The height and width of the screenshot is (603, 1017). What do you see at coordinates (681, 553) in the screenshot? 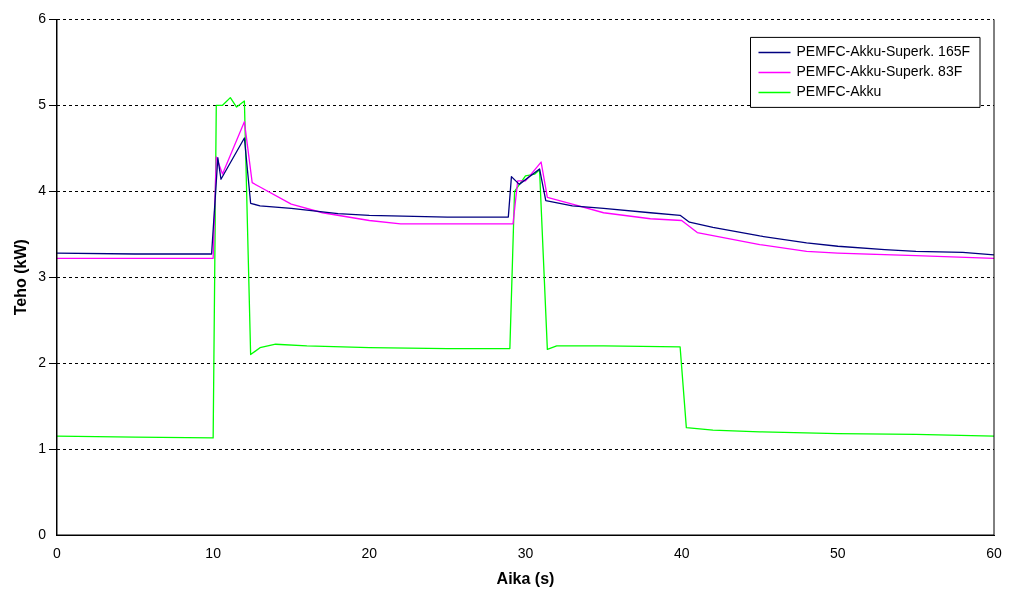
I see `x-tick-label: 40` at bounding box center [681, 553].